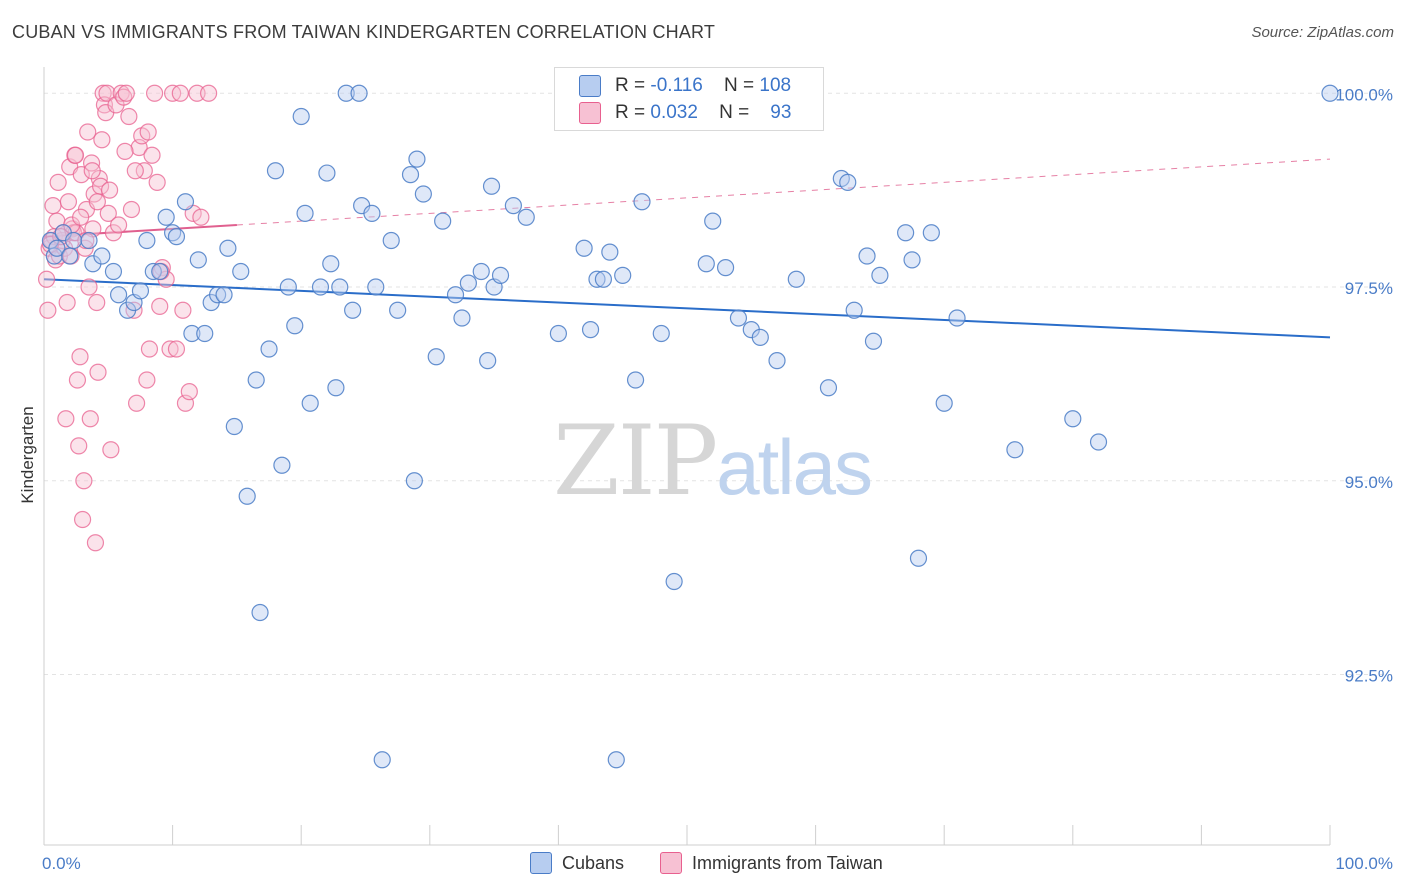 Image resolution: width=1406 pixels, height=892 pixels. What do you see at coordinates (590, 113) in the screenshot?
I see `legend-swatch-taiwan` at bounding box center [590, 113].